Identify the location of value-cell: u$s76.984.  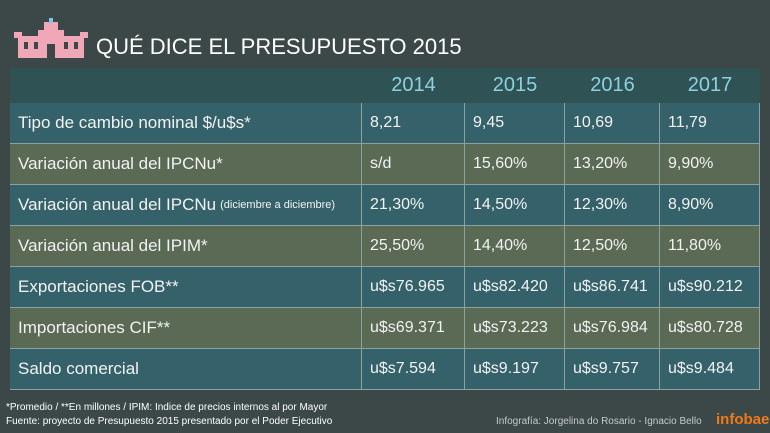
(612, 328).